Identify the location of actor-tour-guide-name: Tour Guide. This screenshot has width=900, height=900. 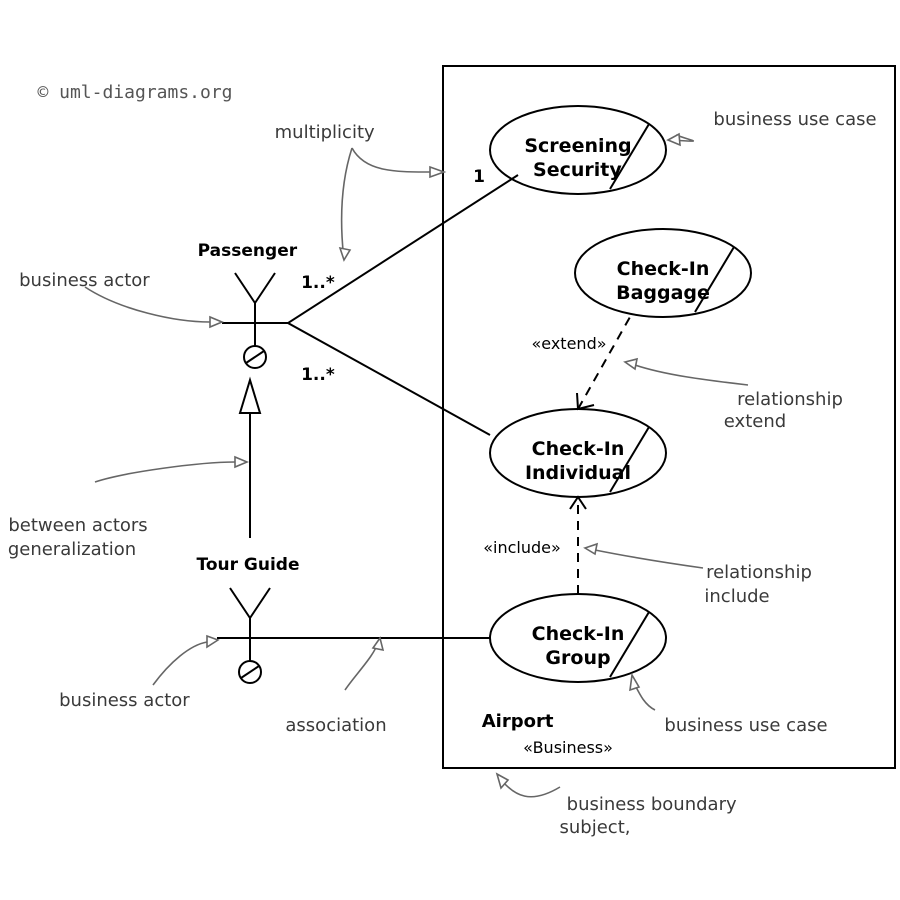
(247, 565).